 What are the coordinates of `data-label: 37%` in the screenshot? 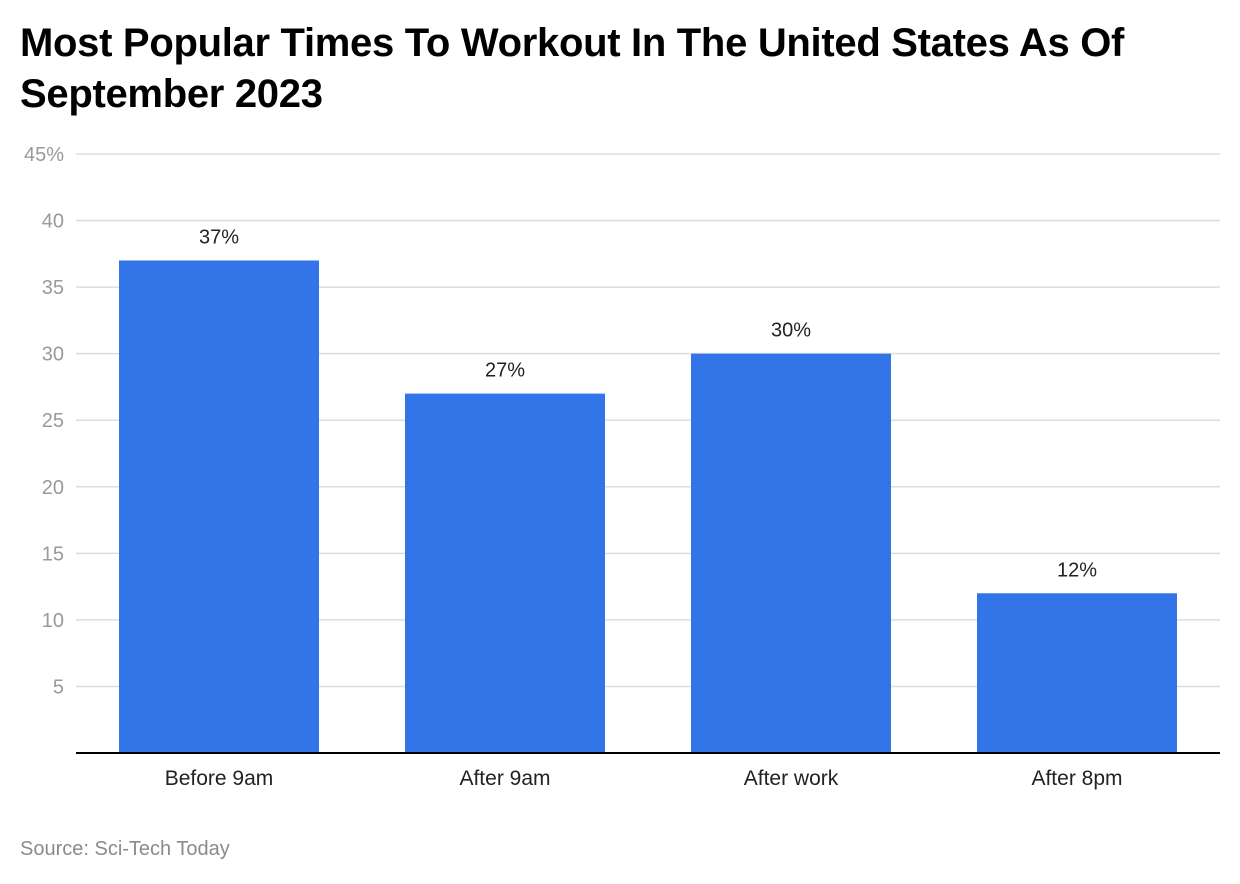 It's located at (219, 237).